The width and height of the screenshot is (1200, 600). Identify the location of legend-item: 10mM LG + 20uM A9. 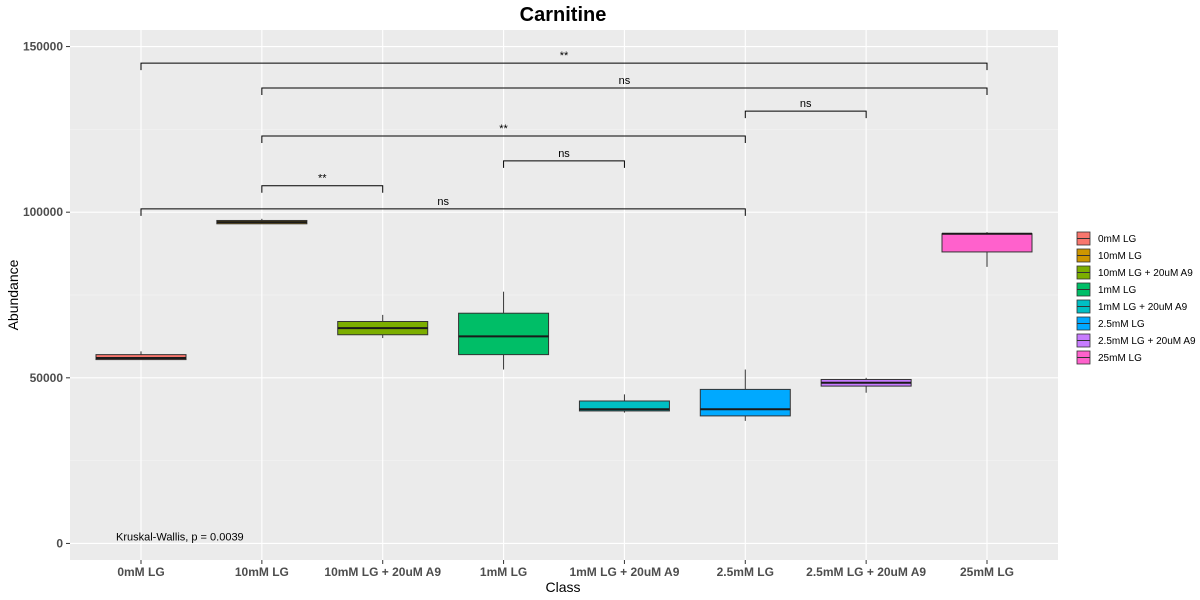
(1134, 272).